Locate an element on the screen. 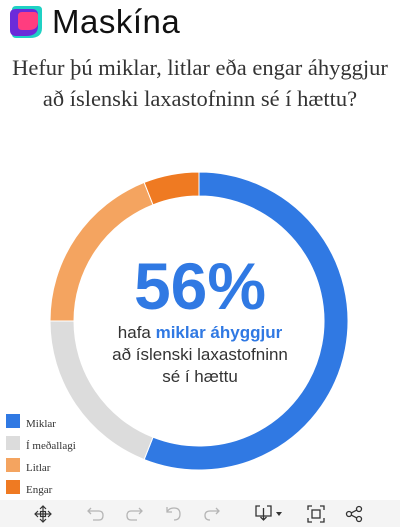 The image size is (400, 527). reset-icon is located at coordinates (174, 514).